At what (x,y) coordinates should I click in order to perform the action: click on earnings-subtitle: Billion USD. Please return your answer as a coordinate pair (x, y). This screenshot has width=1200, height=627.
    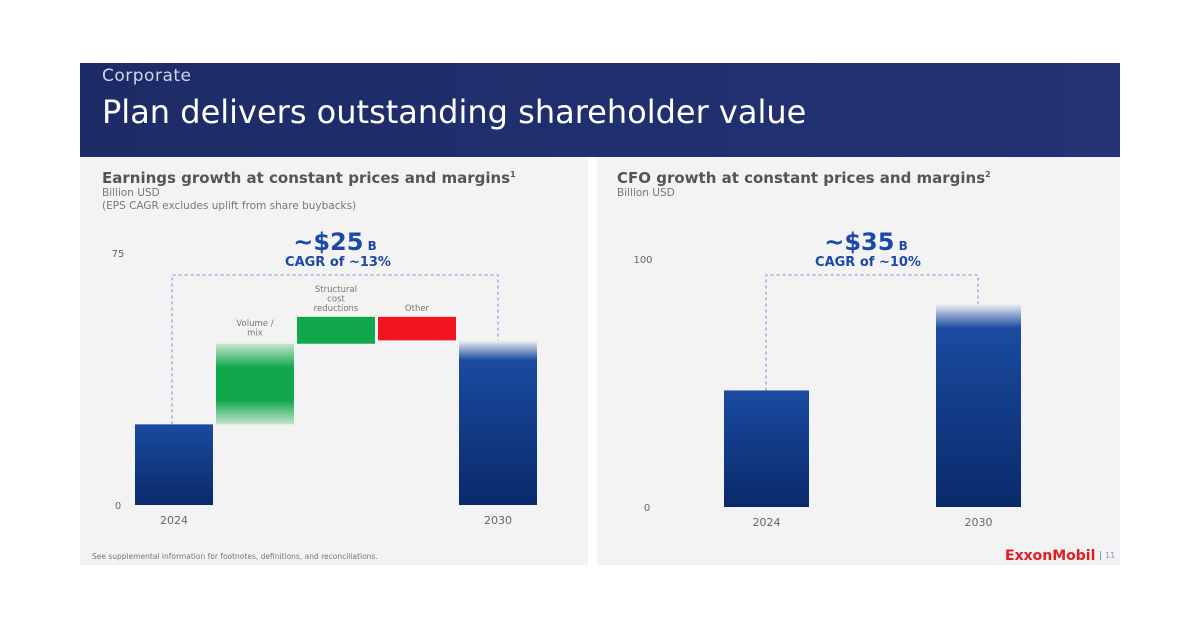
    Looking at the image, I should click on (131, 193).